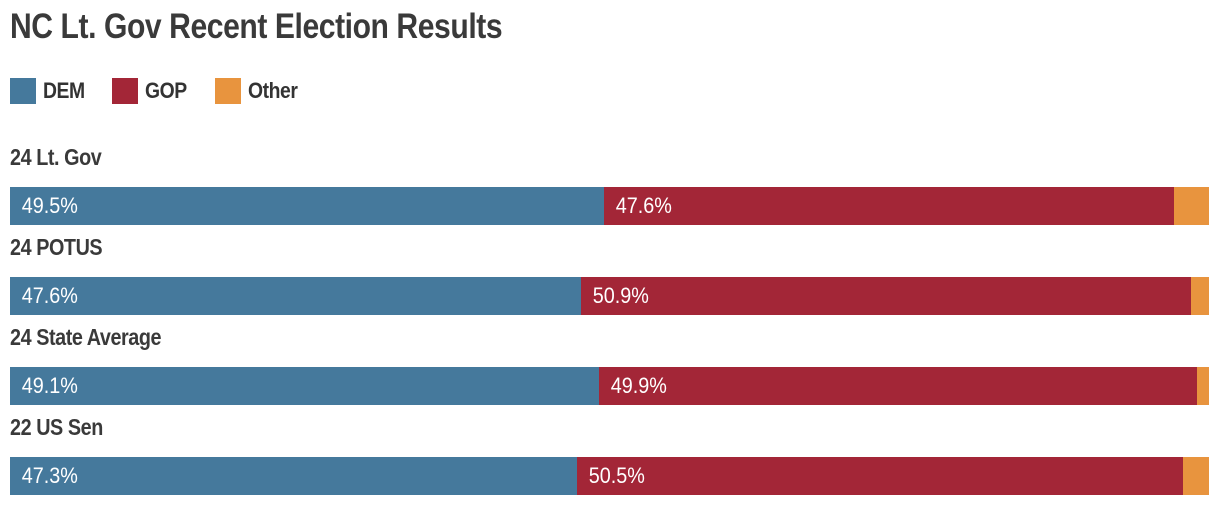  I want to click on dem-value-label: 49.5%, so click(49, 205).